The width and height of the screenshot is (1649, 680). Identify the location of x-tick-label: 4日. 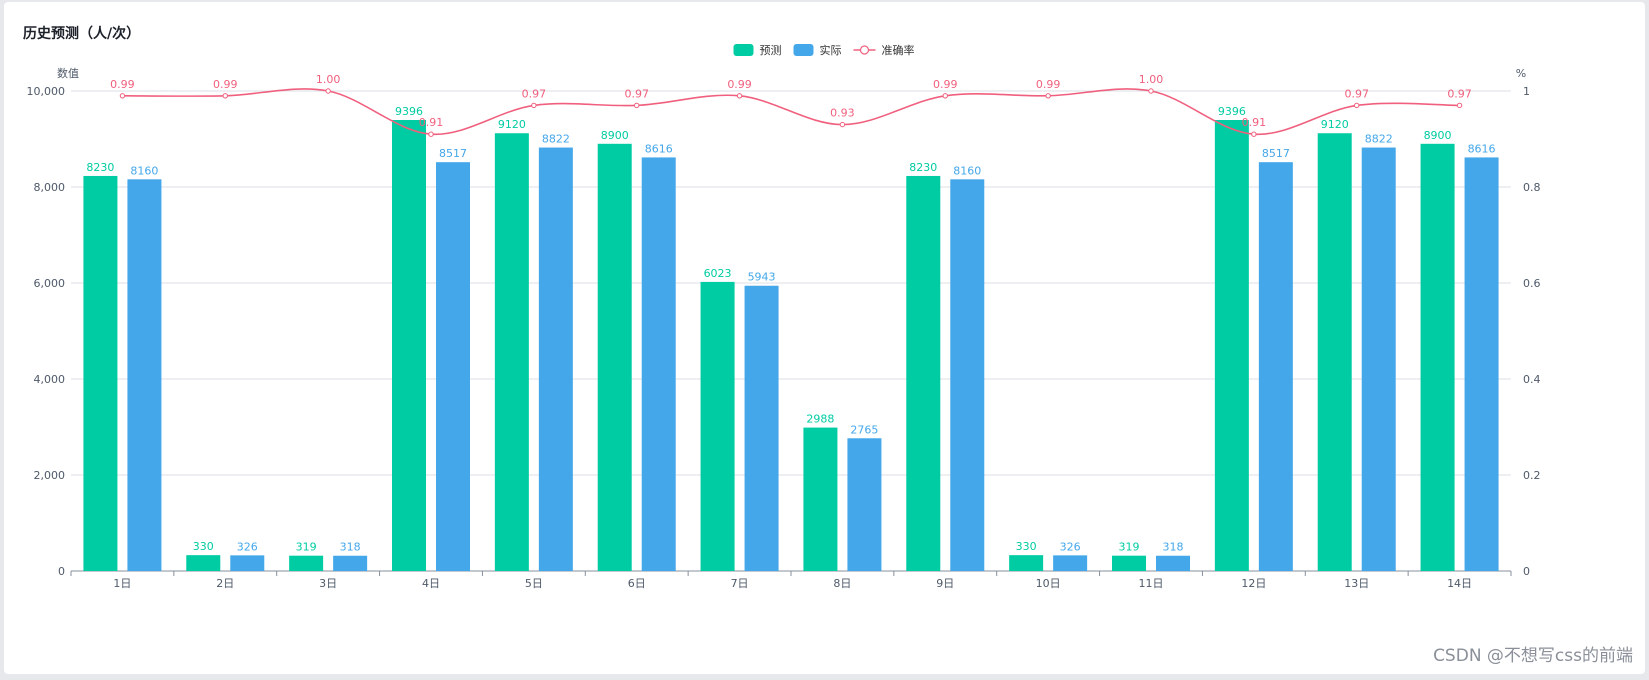
(431, 583).